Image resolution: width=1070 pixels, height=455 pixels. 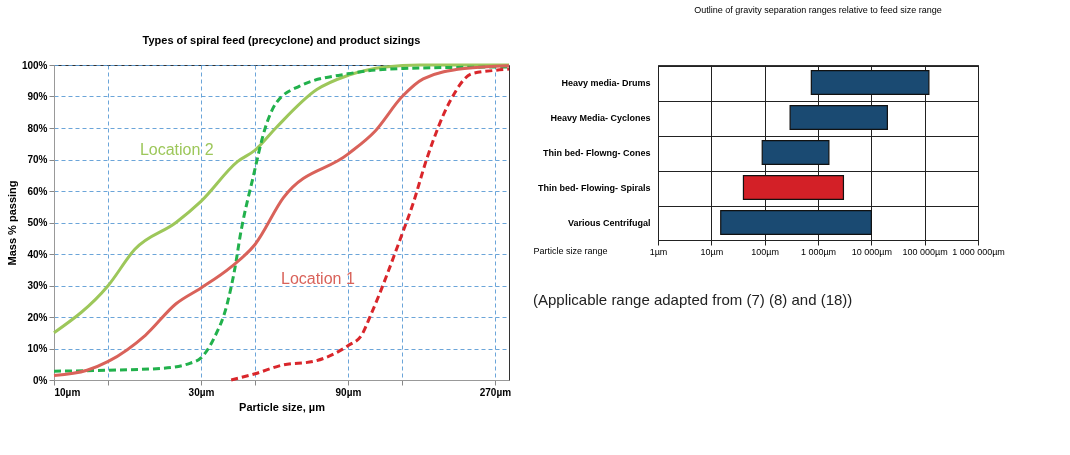 What do you see at coordinates (570, 250) in the screenshot?
I see `x-axis-title: Particle size range` at bounding box center [570, 250].